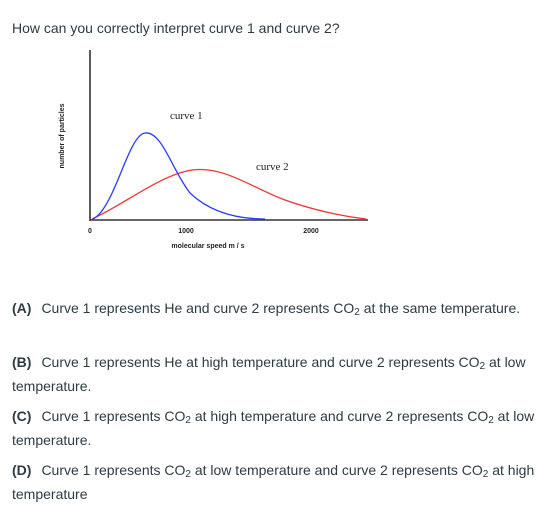 This screenshot has width=551, height=506. I want to click on curve-2-line, so click(229, 194).